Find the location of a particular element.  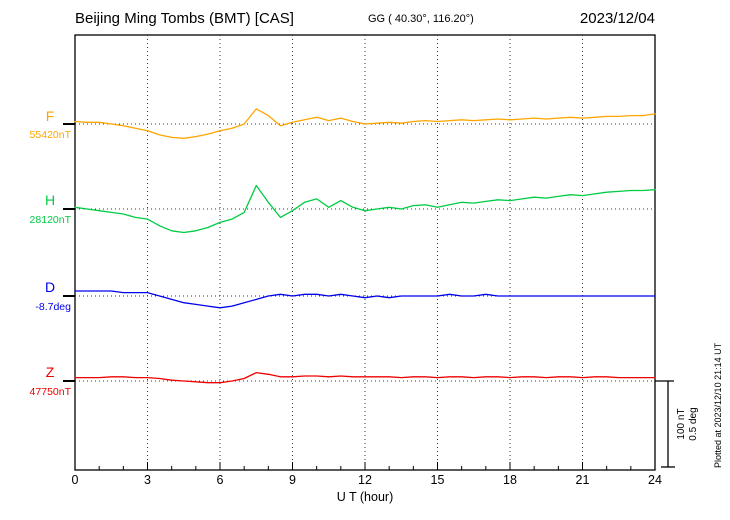

series-baseline-d: -8.7deg is located at coordinates (53, 307).